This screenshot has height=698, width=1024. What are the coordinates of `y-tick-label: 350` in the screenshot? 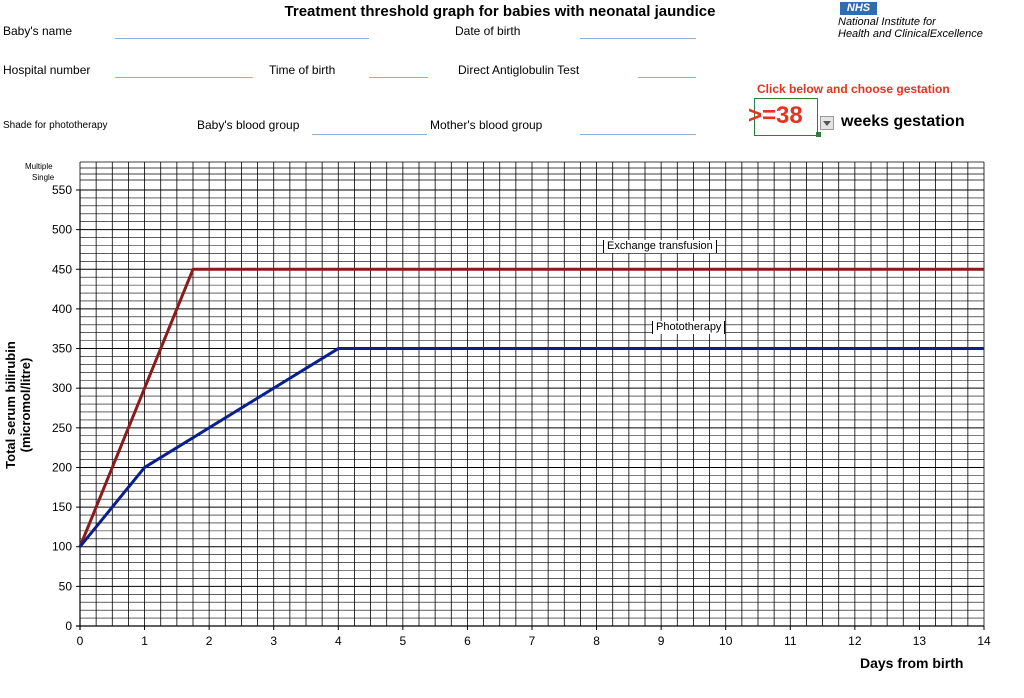 It's located at (62, 349).